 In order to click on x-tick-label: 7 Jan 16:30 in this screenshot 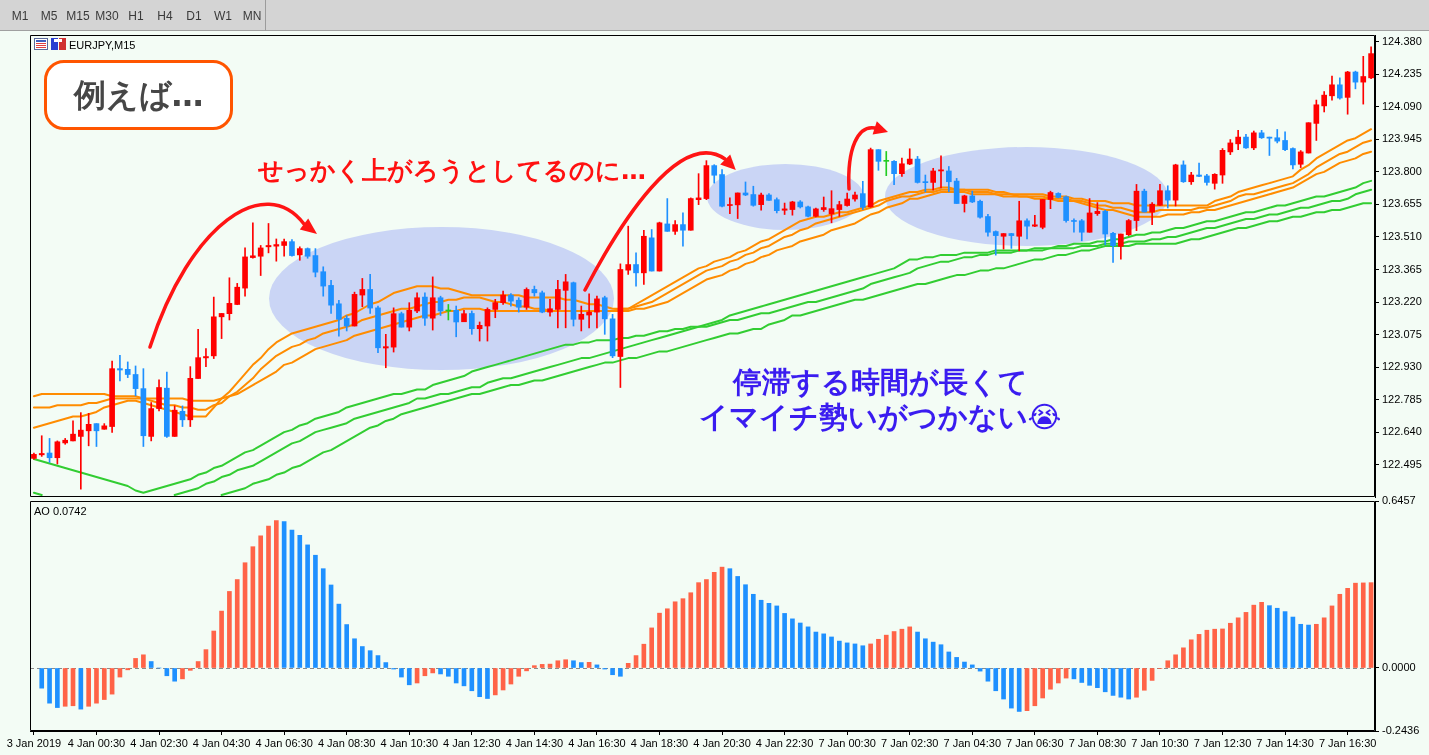, I will do `click(1347, 742)`.